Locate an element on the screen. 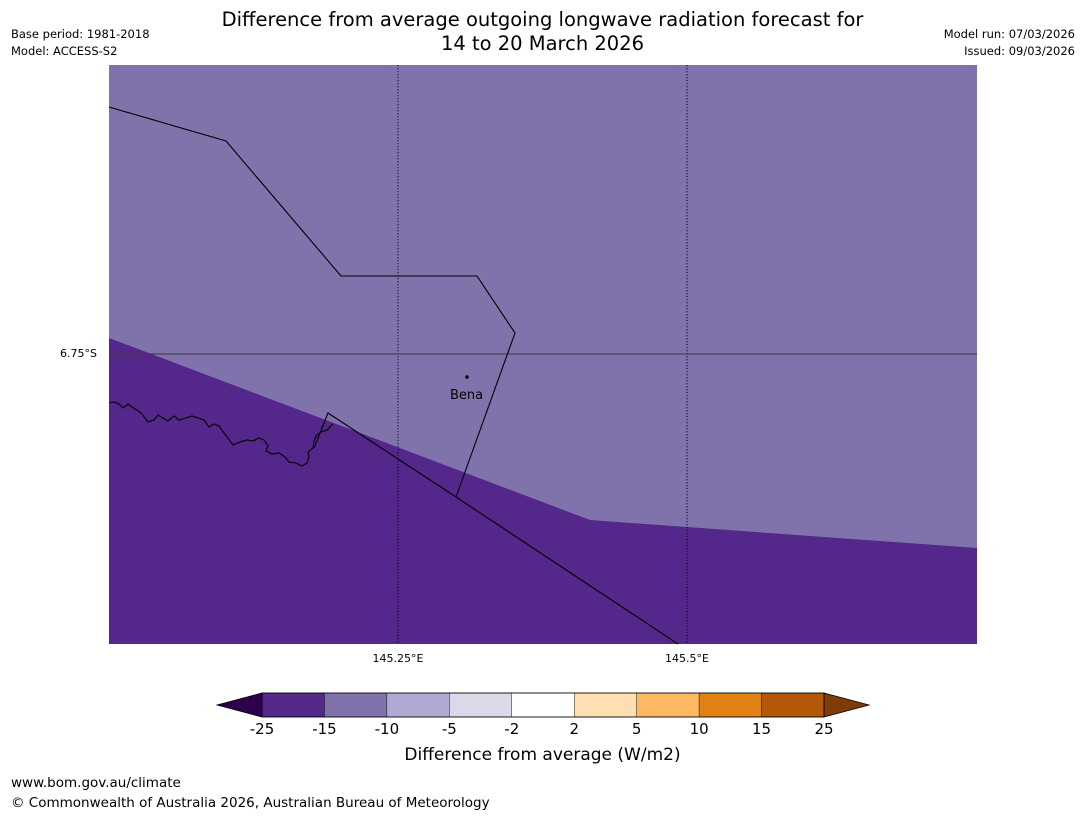 This screenshot has height=816, width=1085. colorbar-tick-label: -2 is located at coordinates (512, 729).